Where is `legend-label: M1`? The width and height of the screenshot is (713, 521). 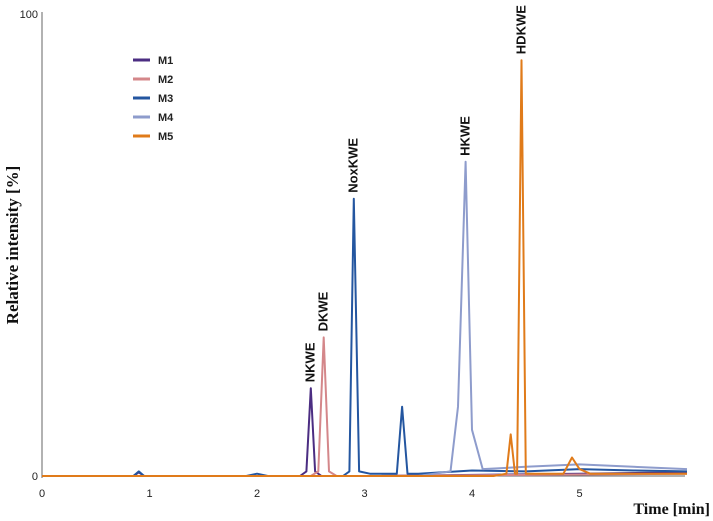
legend-label: M1 is located at coordinates (165, 61).